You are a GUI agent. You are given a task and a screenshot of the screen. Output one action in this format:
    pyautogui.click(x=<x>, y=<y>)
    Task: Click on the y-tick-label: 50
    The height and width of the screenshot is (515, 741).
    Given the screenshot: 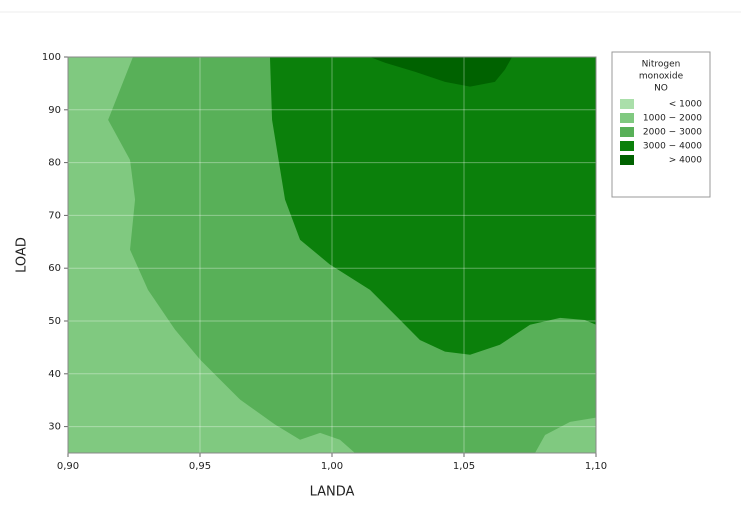 What is the action you would take?
    pyautogui.click(x=54, y=321)
    